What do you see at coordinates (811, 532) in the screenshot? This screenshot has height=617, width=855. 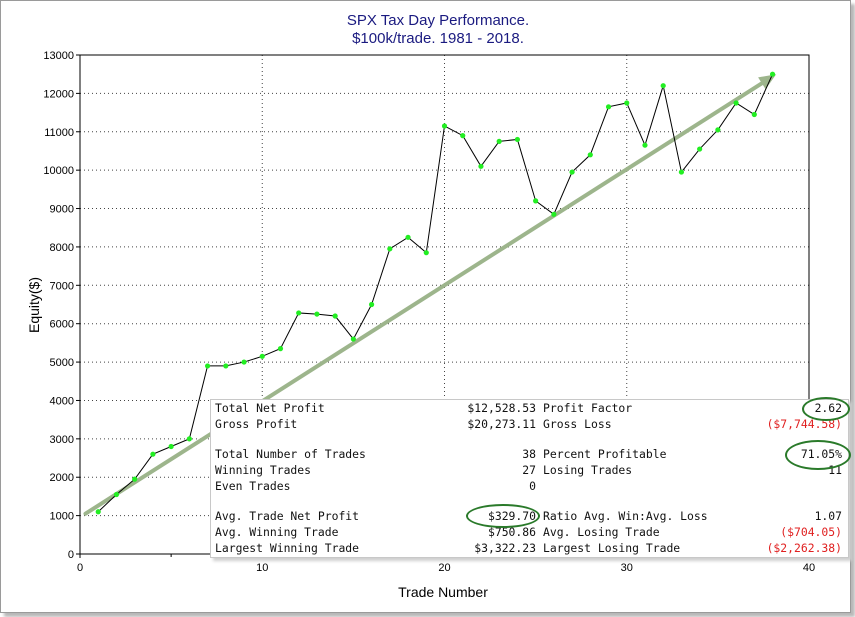 I see `stats-value: ($704.05)` at bounding box center [811, 532].